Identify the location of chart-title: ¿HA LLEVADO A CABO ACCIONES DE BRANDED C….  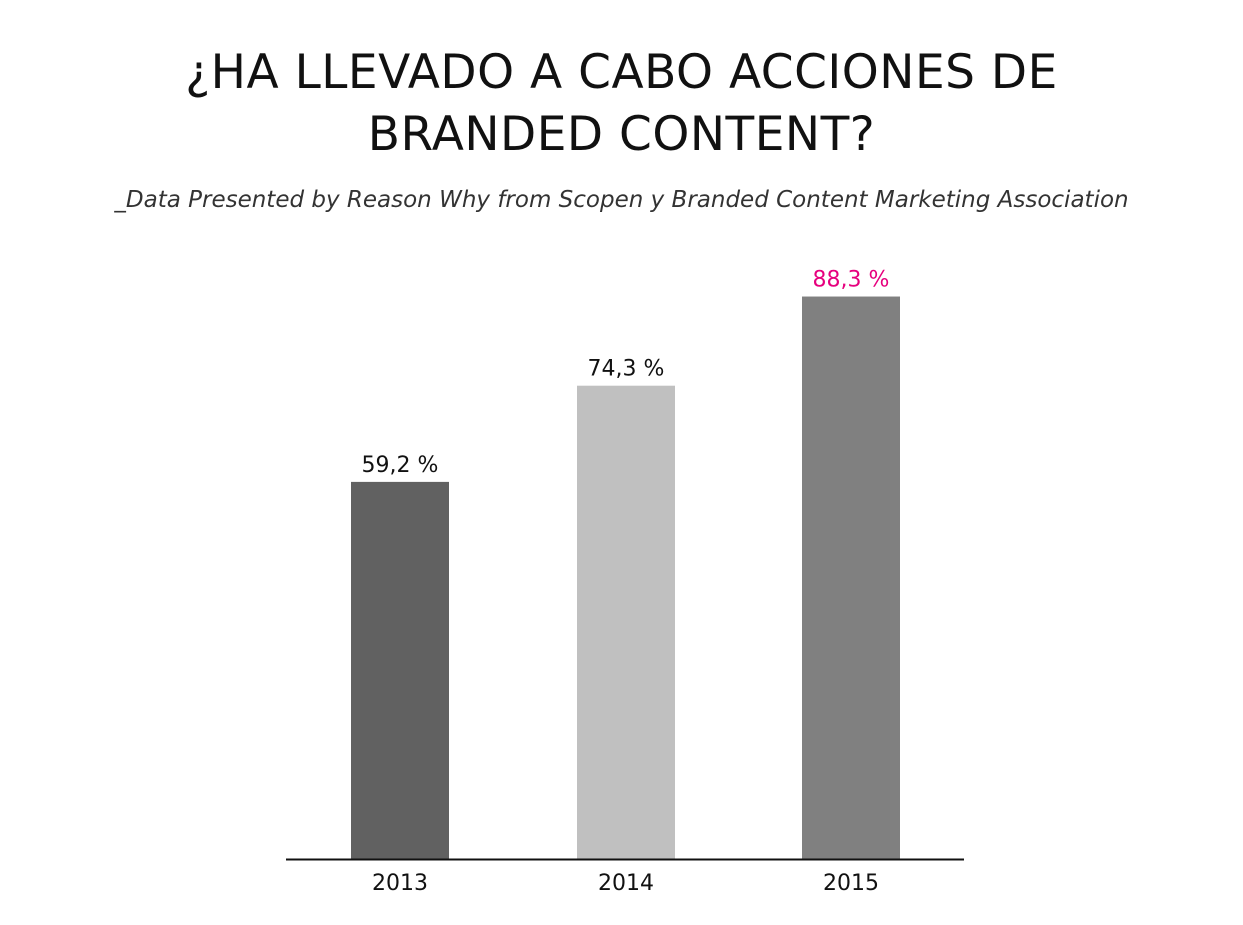
(621, 104).